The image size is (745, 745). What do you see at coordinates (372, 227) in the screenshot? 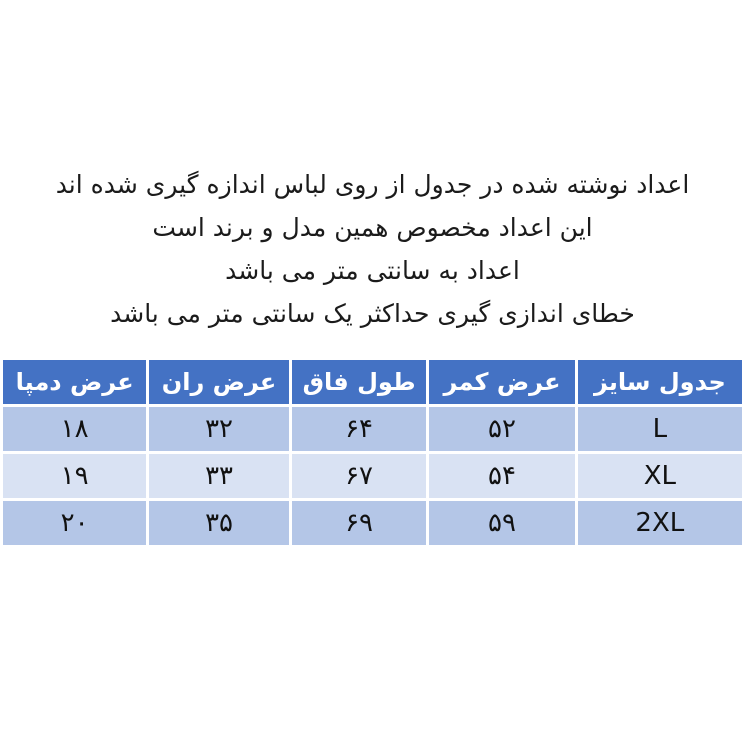
I see `note-line-model-specific: این اعداد مخصوص همین مدل و برند است` at bounding box center [372, 227].